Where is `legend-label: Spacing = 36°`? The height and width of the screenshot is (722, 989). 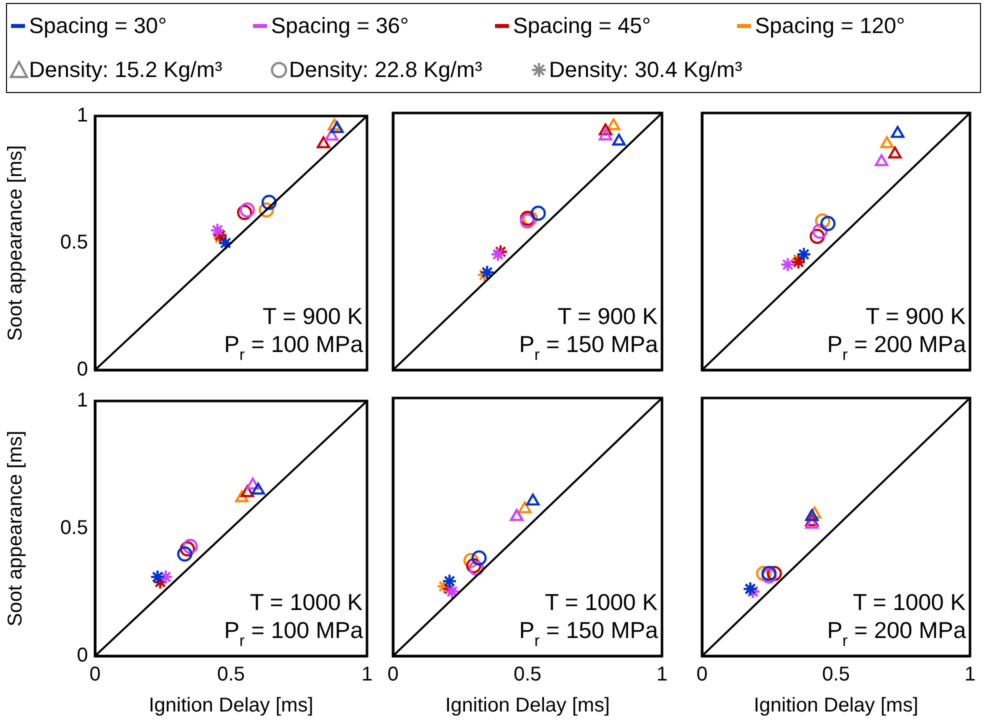 legend-label: Spacing = 36° is located at coordinates (340, 26).